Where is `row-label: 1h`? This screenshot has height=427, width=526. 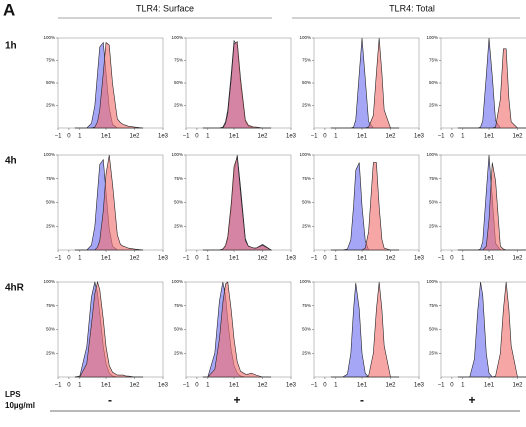
row-label: 1h is located at coordinates (11, 46).